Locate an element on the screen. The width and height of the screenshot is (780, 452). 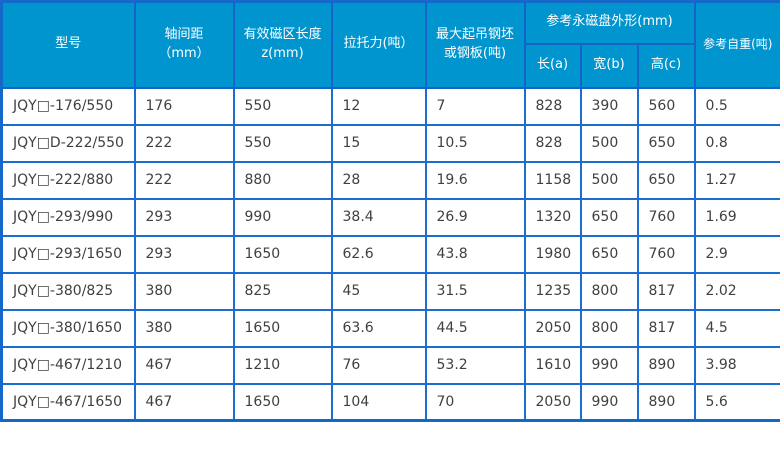
header-row-sub: 长(a) 宽(b) 高(c) is located at coordinates (391, 65).